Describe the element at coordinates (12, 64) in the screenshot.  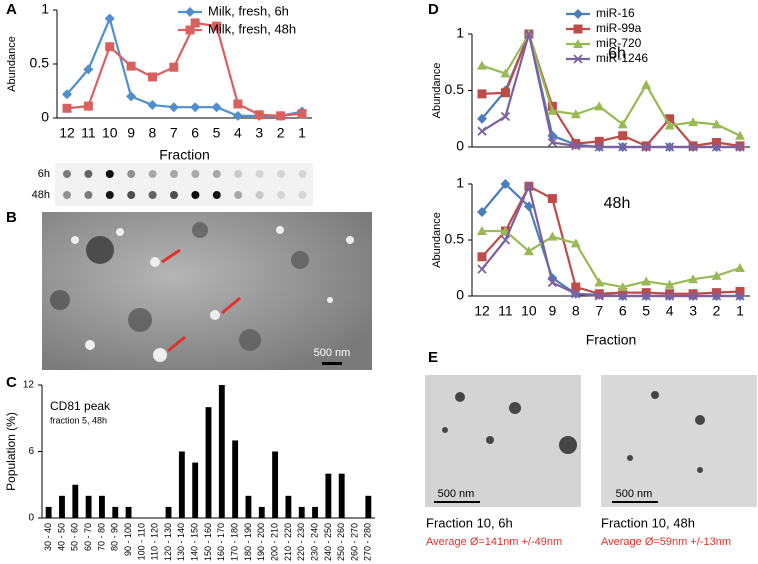
I see `y-axis-label: Abundance` at that location.